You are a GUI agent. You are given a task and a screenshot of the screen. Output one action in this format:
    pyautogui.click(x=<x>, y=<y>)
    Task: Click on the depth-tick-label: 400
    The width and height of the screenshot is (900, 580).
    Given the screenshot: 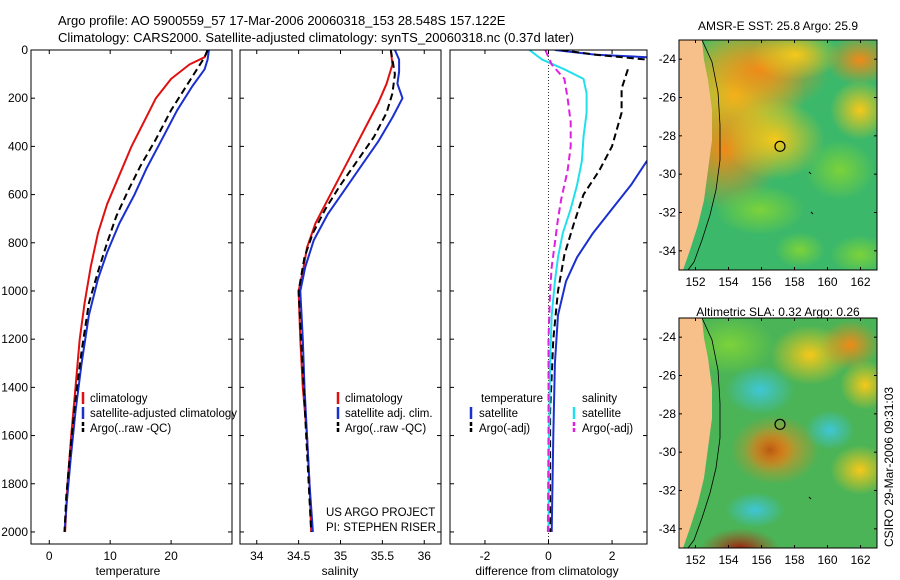 What is the action you would take?
    pyautogui.click(x=18, y=146)
    